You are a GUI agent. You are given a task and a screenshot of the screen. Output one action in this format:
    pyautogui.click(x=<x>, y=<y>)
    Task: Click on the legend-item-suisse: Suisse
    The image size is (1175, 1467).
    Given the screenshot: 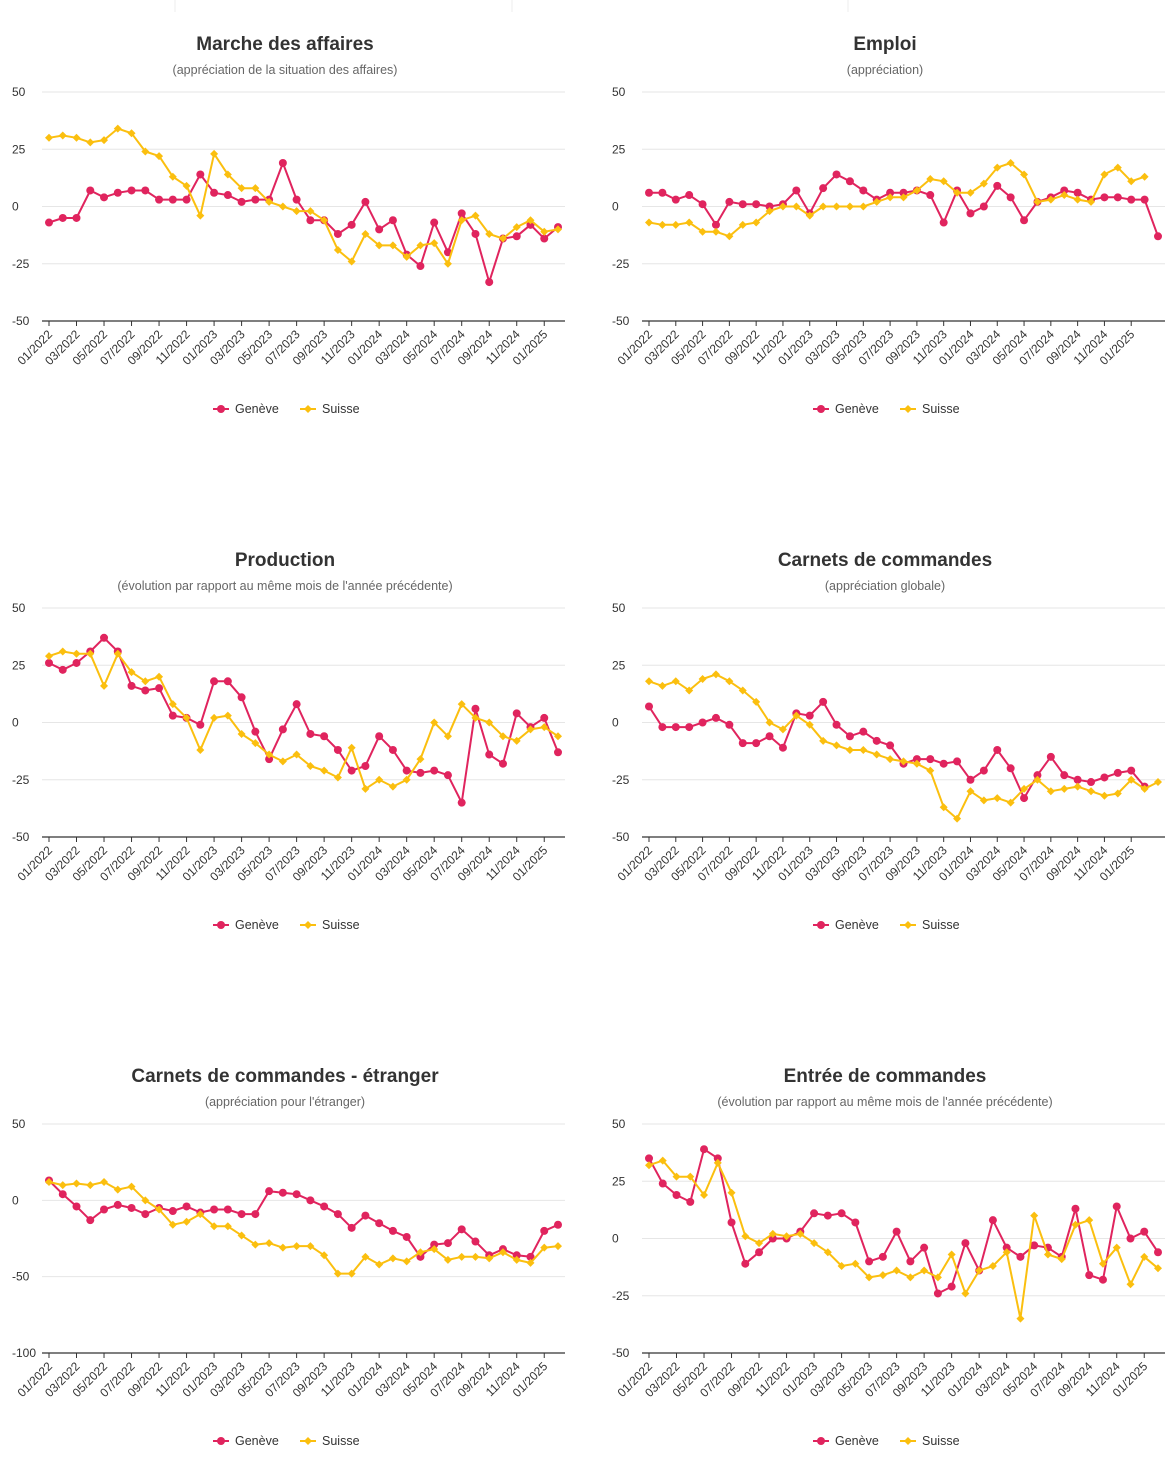 What is the action you would take?
    pyautogui.click(x=330, y=925)
    